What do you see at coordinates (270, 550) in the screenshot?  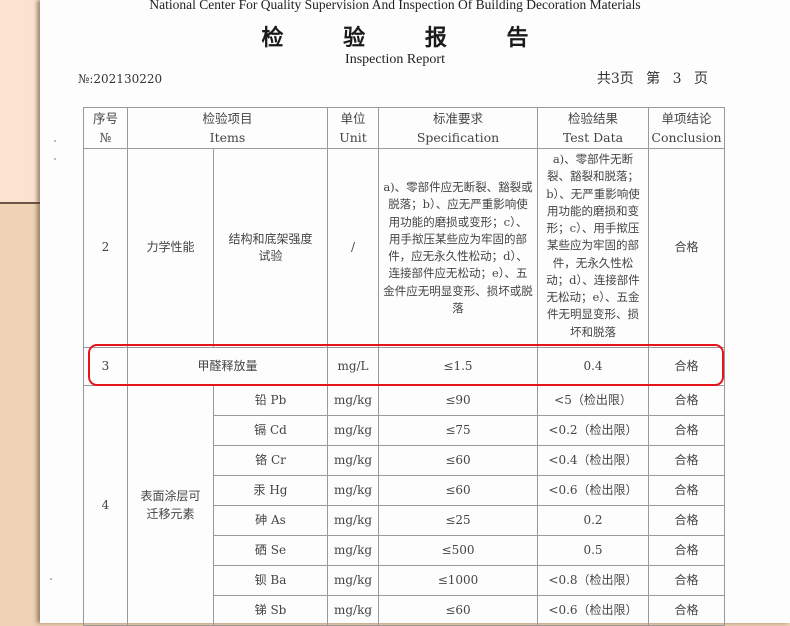 I see `element: 硒 Se` at bounding box center [270, 550].